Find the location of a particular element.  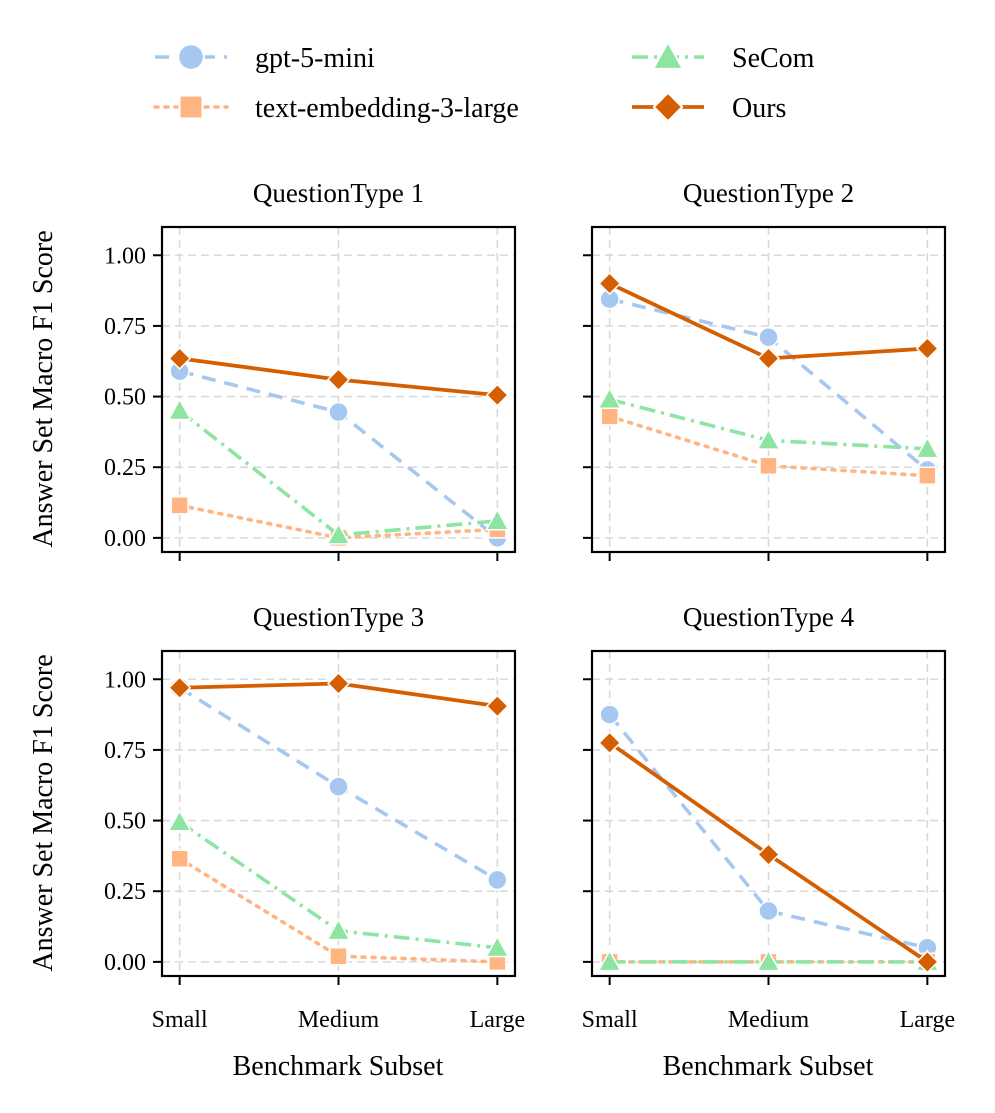

panel-1: QuestionType 1 0.00 0.25 0.50 0.75 1.00 is located at coordinates (310, 369).